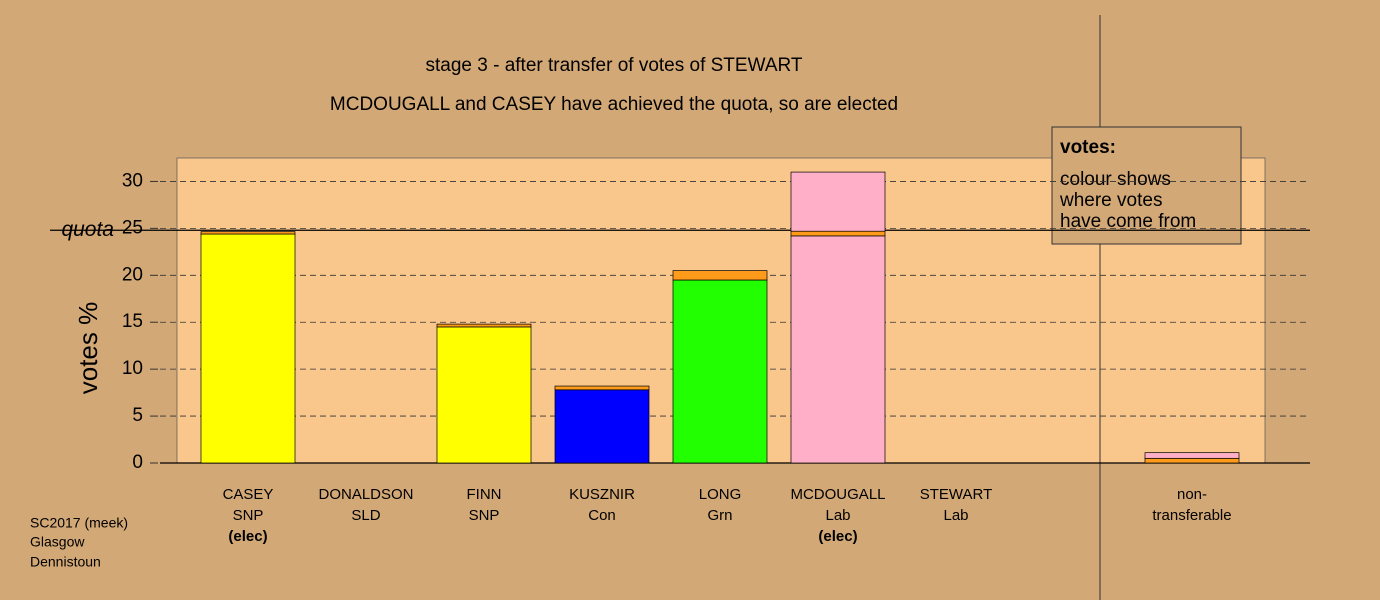  What do you see at coordinates (88, 348) in the screenshot?
I see `y-axis-label: votes %` at bounding box center [88, 348].